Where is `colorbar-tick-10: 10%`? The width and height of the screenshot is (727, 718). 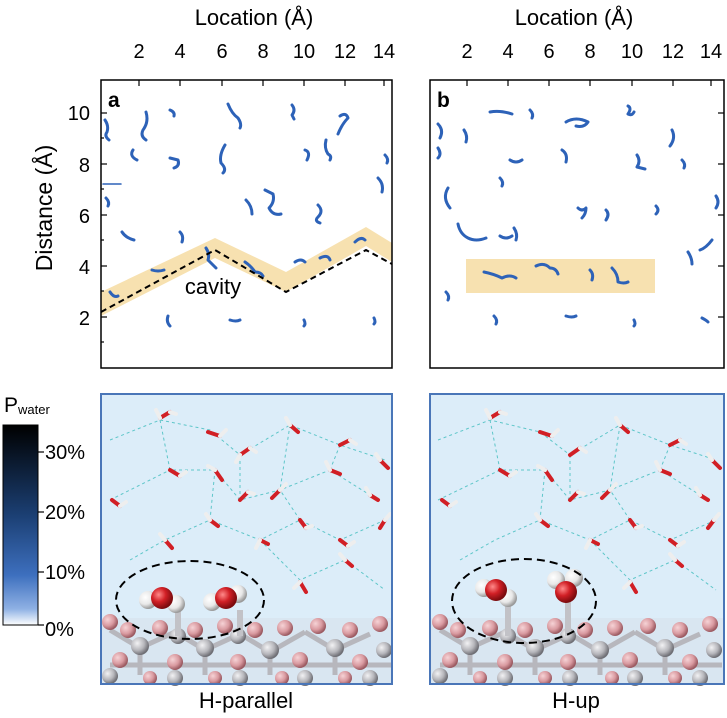 colorbar-tick-10: 10% is located at coordinates (65, 573).